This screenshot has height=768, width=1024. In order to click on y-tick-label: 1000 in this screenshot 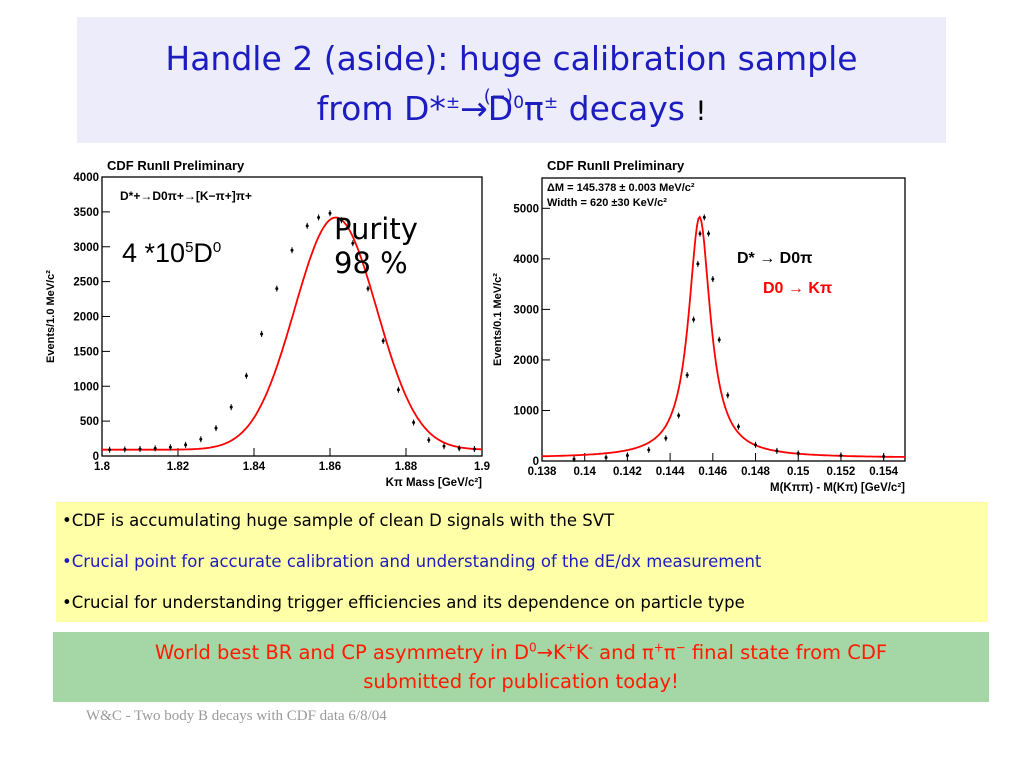, I will do `click(526, 411)`.